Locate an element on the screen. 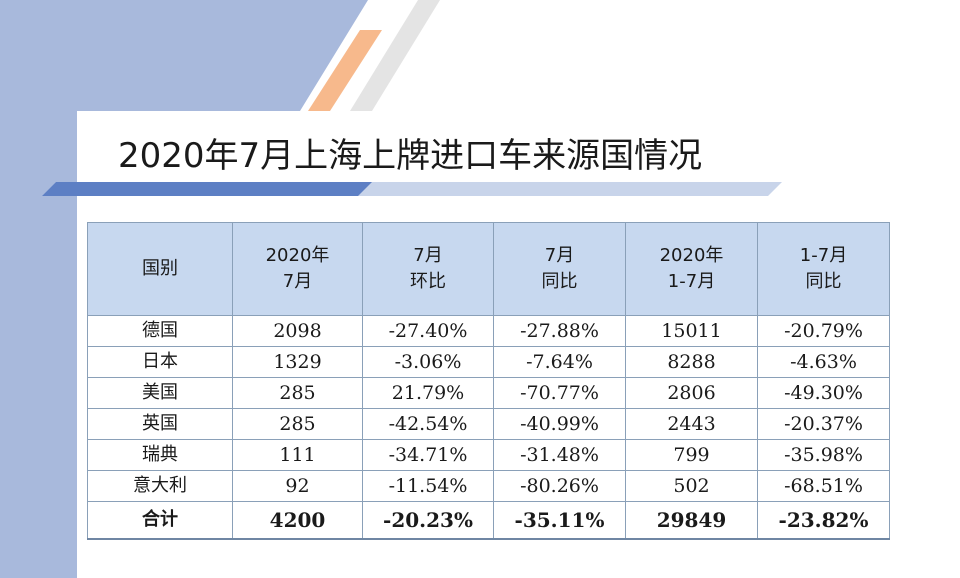  cell-total-value: 4200 is located at coordinates (297, 520).